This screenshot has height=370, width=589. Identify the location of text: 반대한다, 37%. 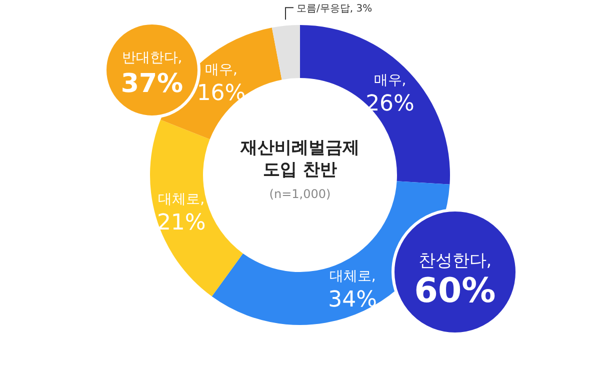
(152, 74).